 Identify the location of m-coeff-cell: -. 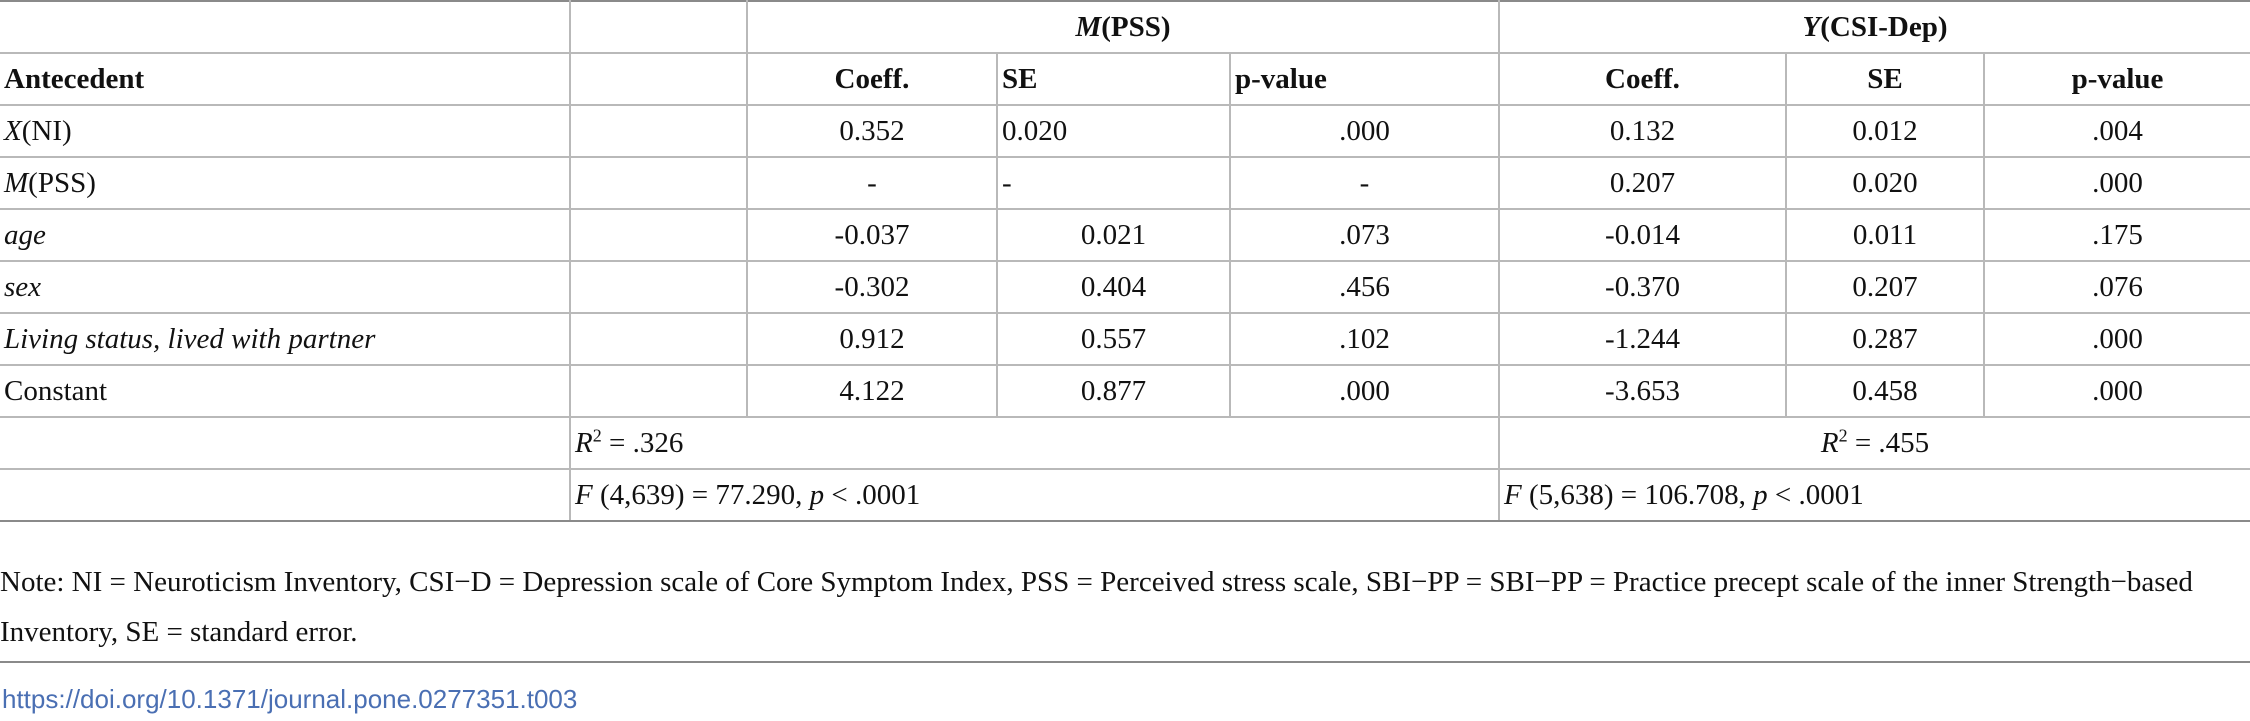
(872, 183).